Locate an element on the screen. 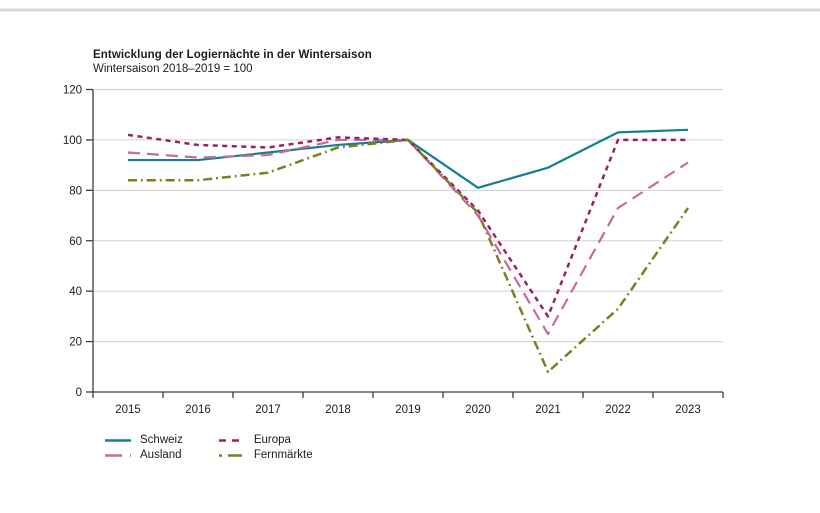 Image resolution: width=820 pixels, height=513 pixels. y-tick-label: 120 is located at coordinates (72, 91).